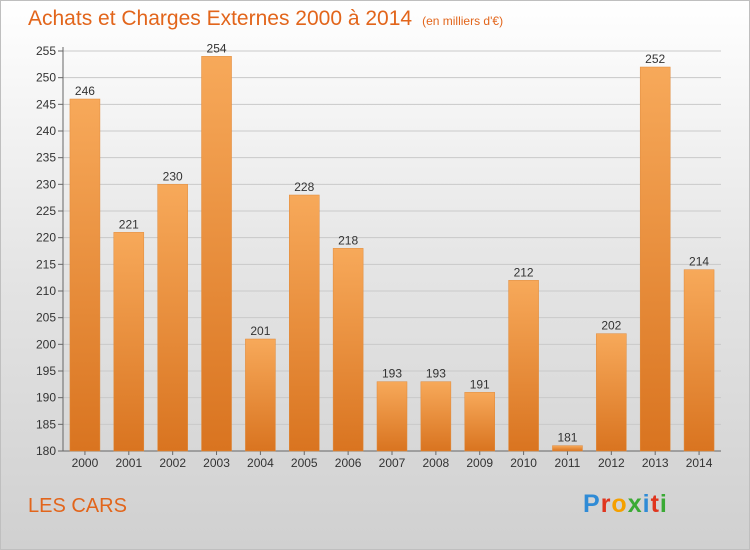 This screenshot has width=750, height=550. What do you see at coordinates (606, 504) in the screenshot?
I see `brand-letter: r` at bounding box center [606, 504].